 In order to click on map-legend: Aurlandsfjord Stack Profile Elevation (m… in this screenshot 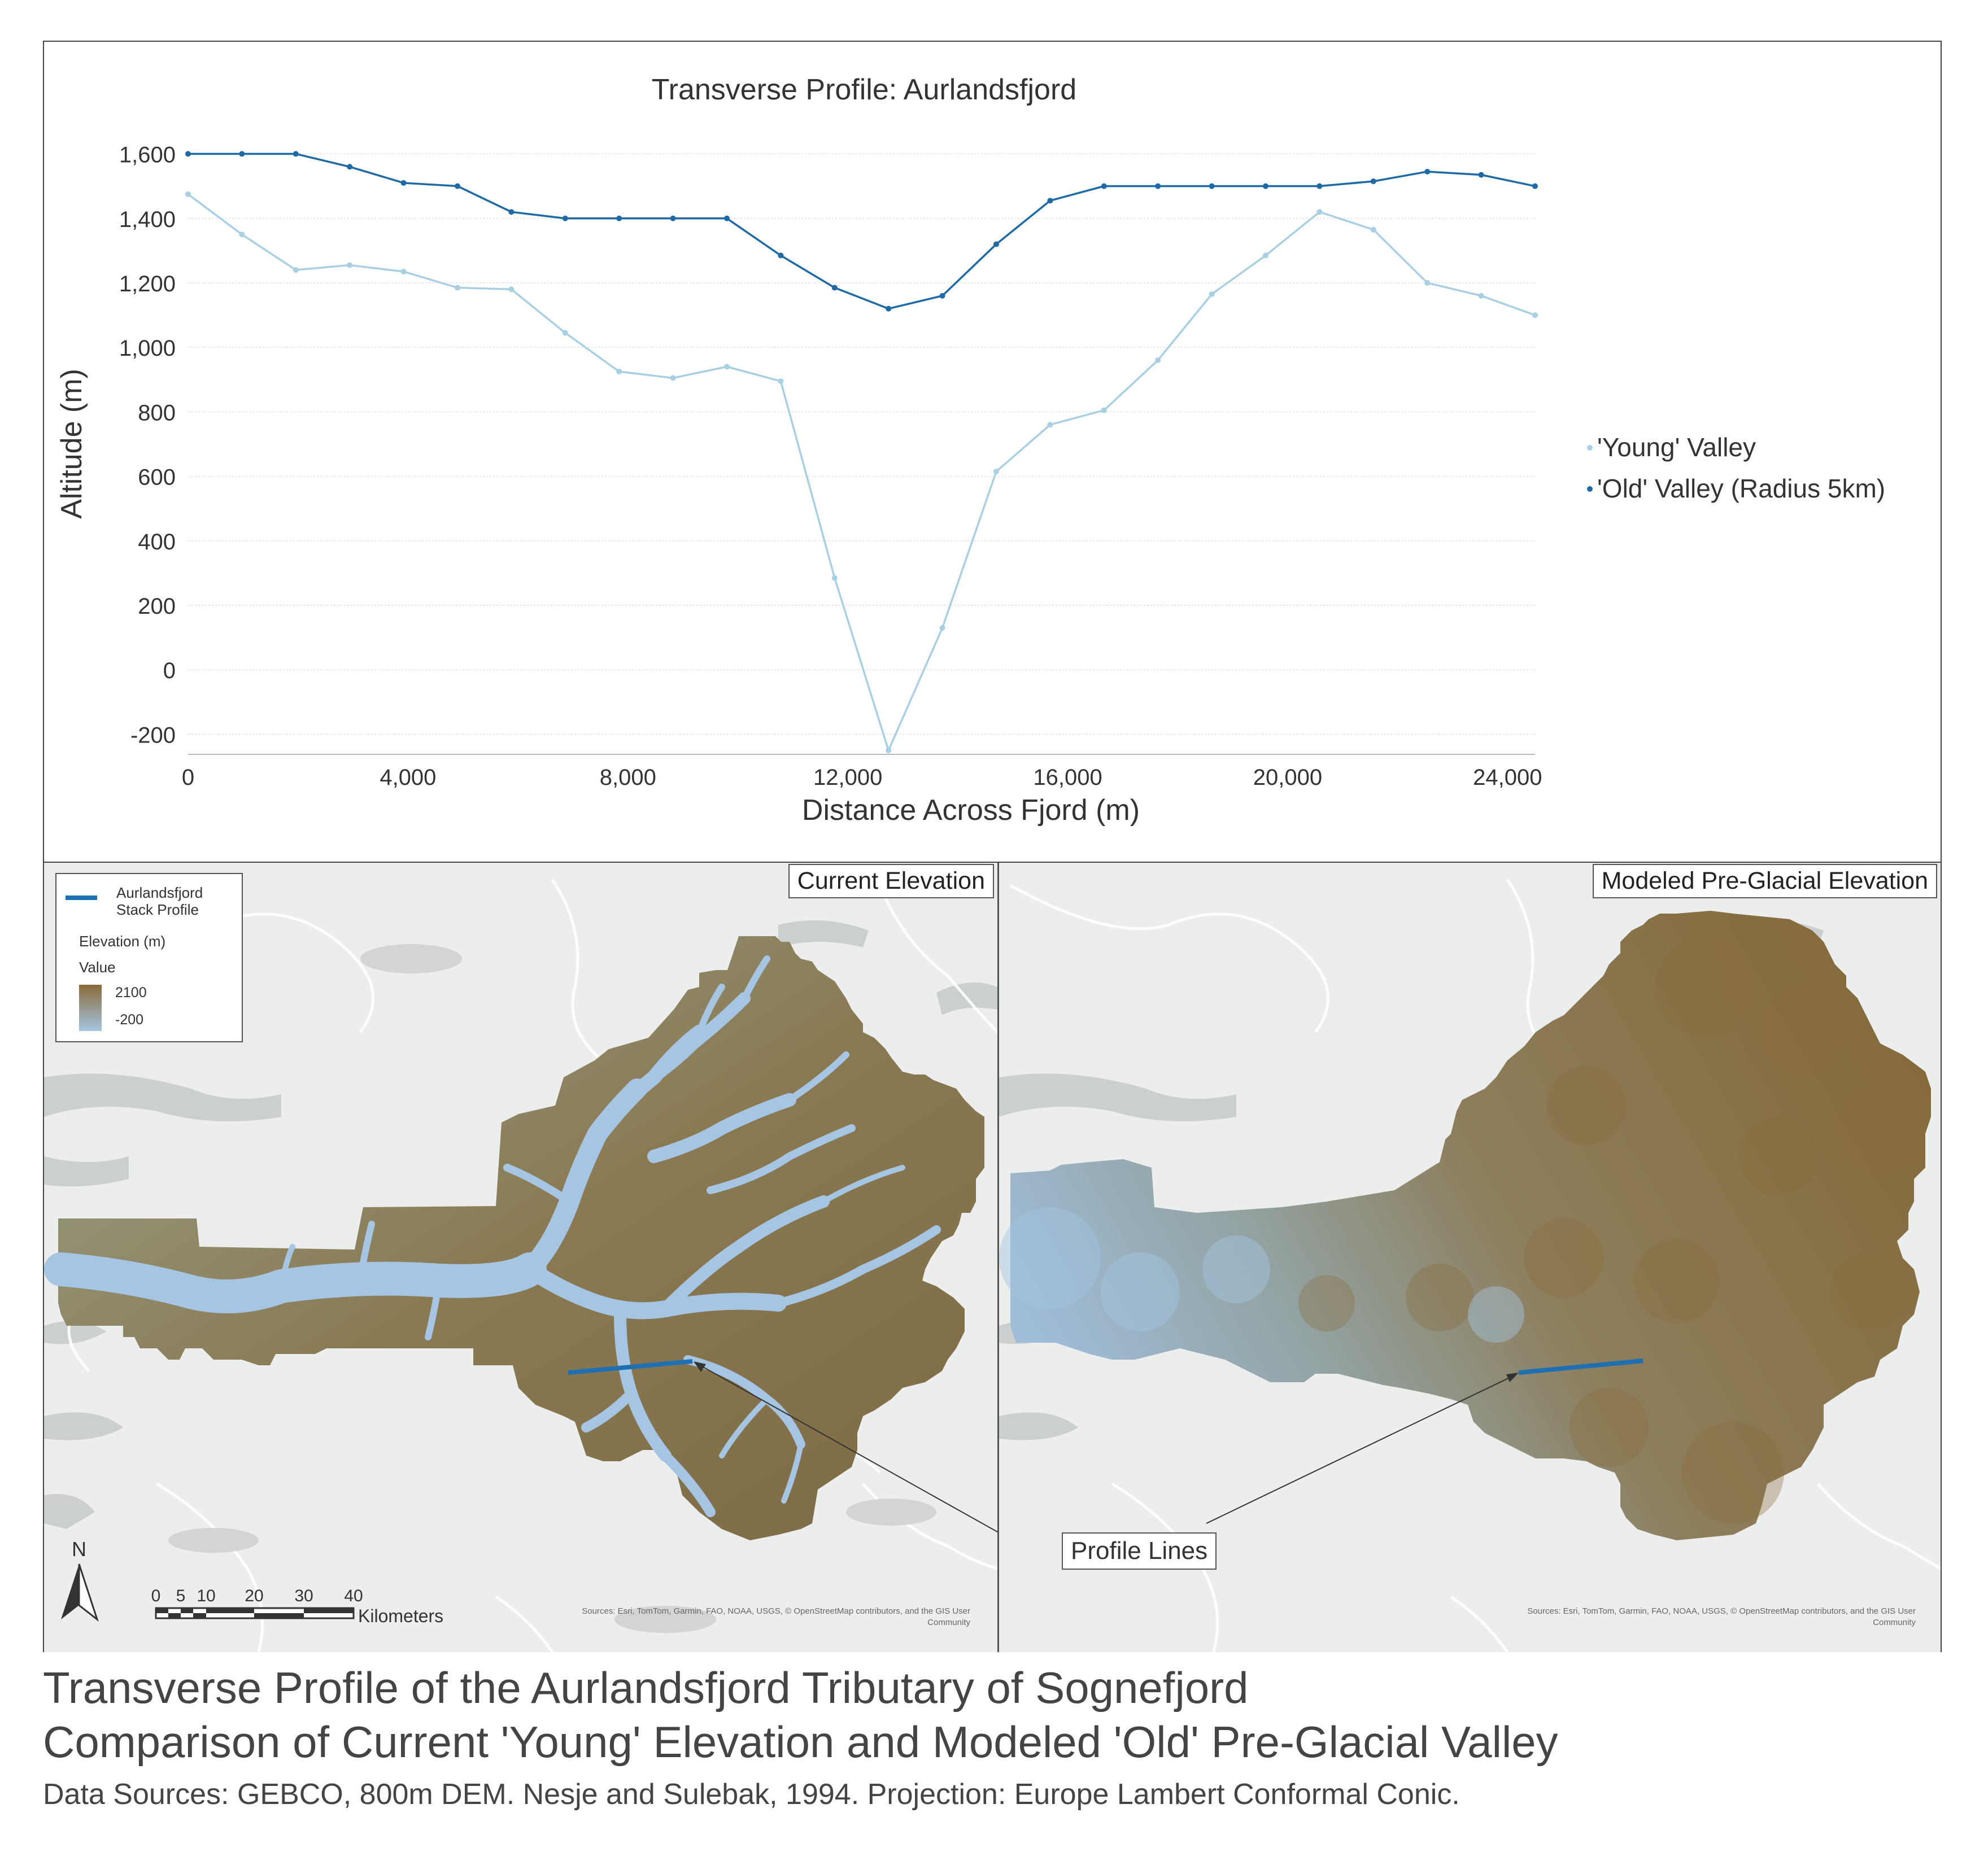, I will do `click(149, 957)`.